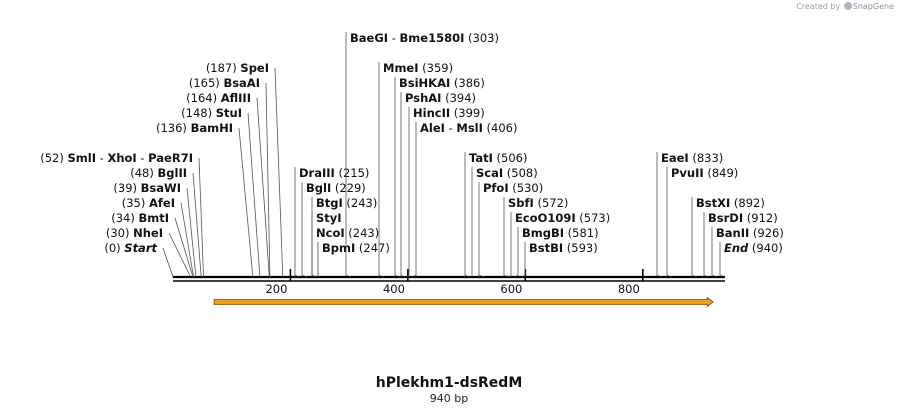 This screenshot has height=415, width=898. What do you see at coordinates (546, 248) in the screenshot?
I see `enzyme-name: BstBI` at bounding box center [546, 248].